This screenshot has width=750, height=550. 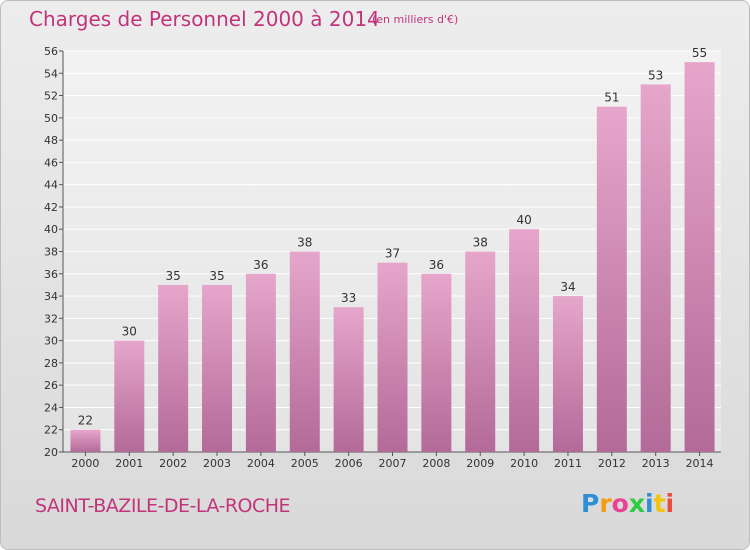 What do you see at coordinates (51, 207) in the screenshot?
I see `y-tick-label: 42` at bounding box center [51, 207].